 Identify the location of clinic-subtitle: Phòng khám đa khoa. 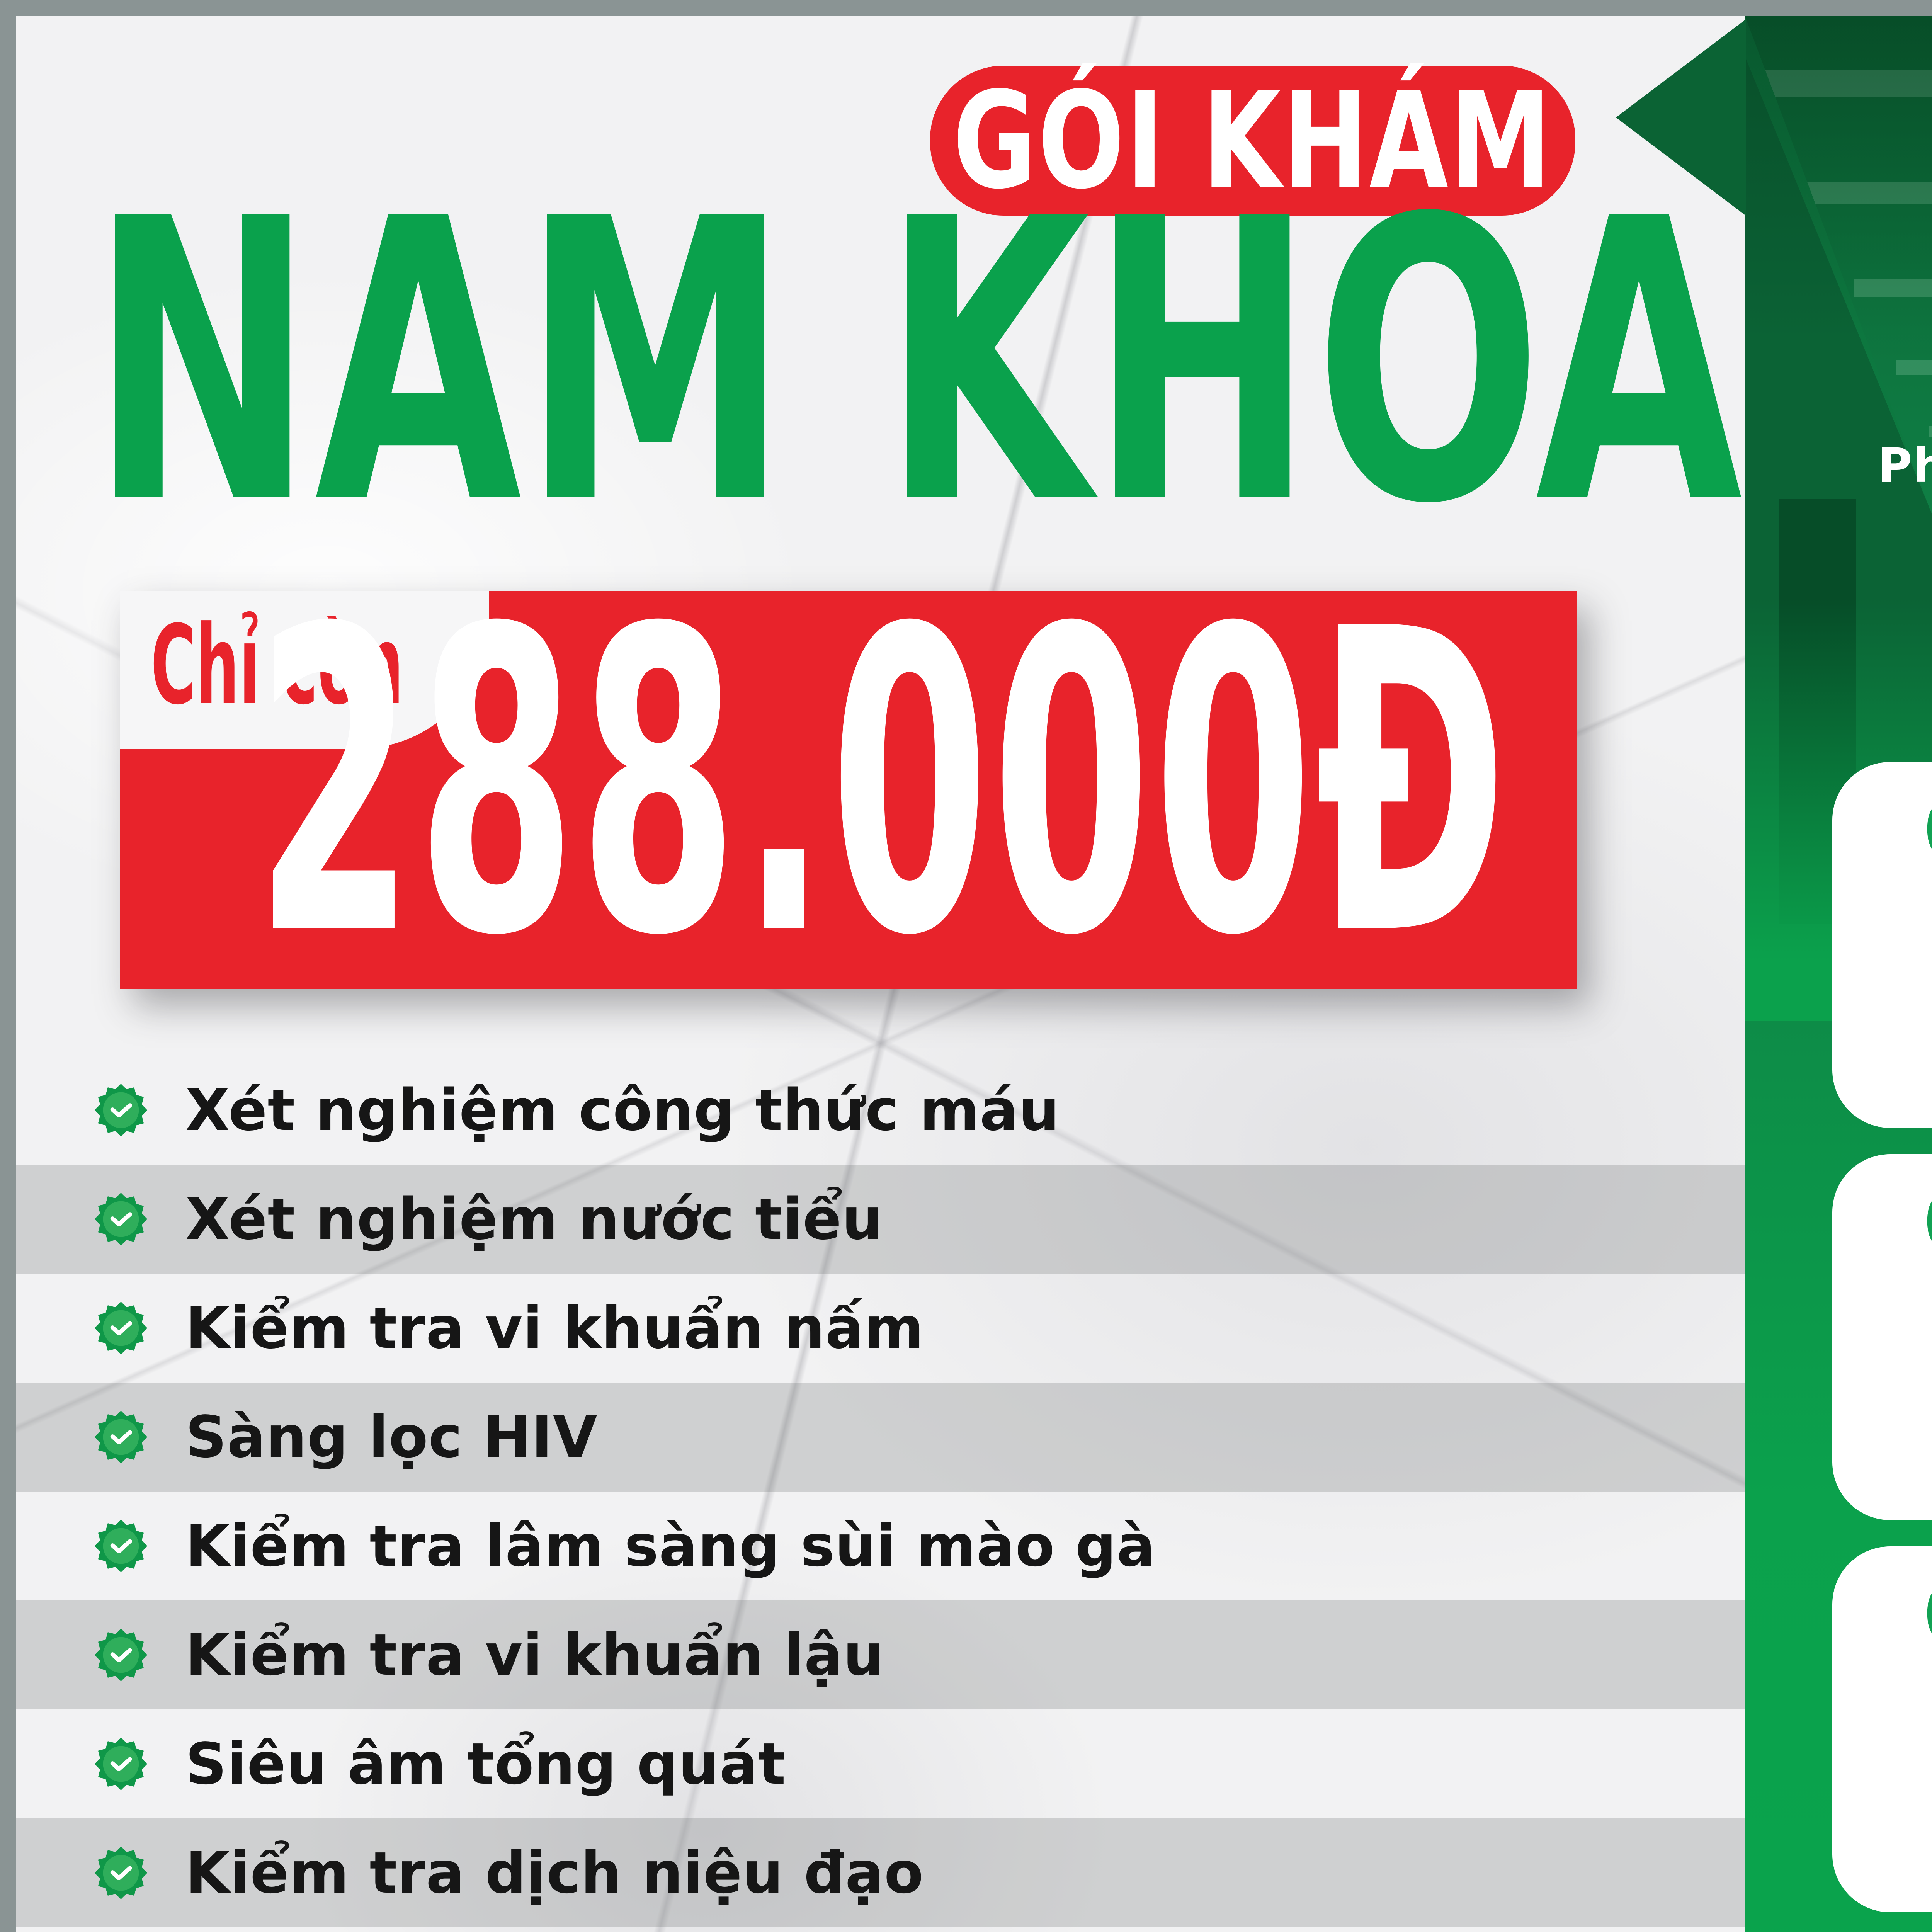
(1905, 466).